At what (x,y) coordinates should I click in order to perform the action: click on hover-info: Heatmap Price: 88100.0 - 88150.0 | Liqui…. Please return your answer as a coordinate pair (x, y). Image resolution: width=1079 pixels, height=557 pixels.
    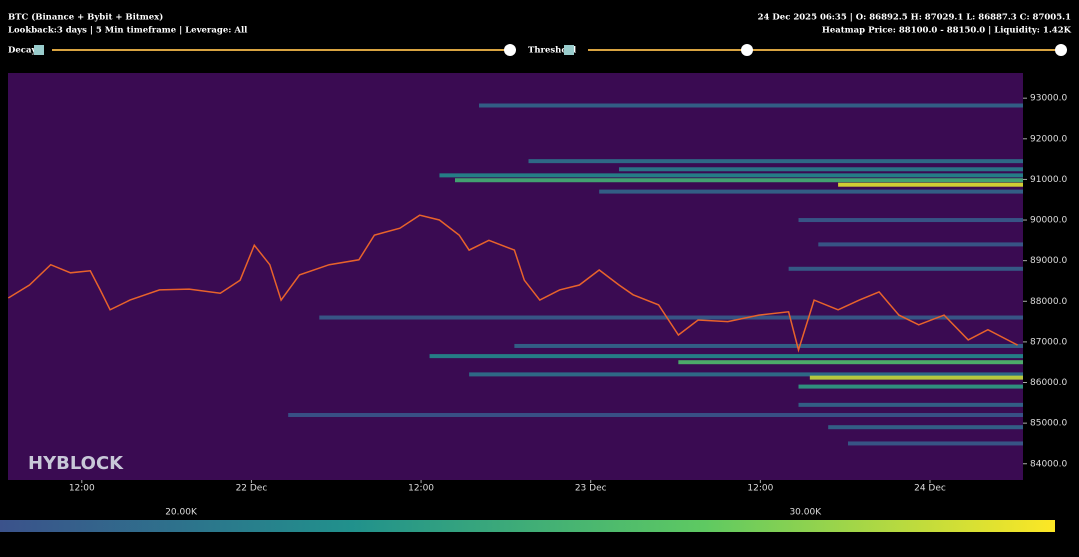
    Looking at the image, I should click on (947, 31).